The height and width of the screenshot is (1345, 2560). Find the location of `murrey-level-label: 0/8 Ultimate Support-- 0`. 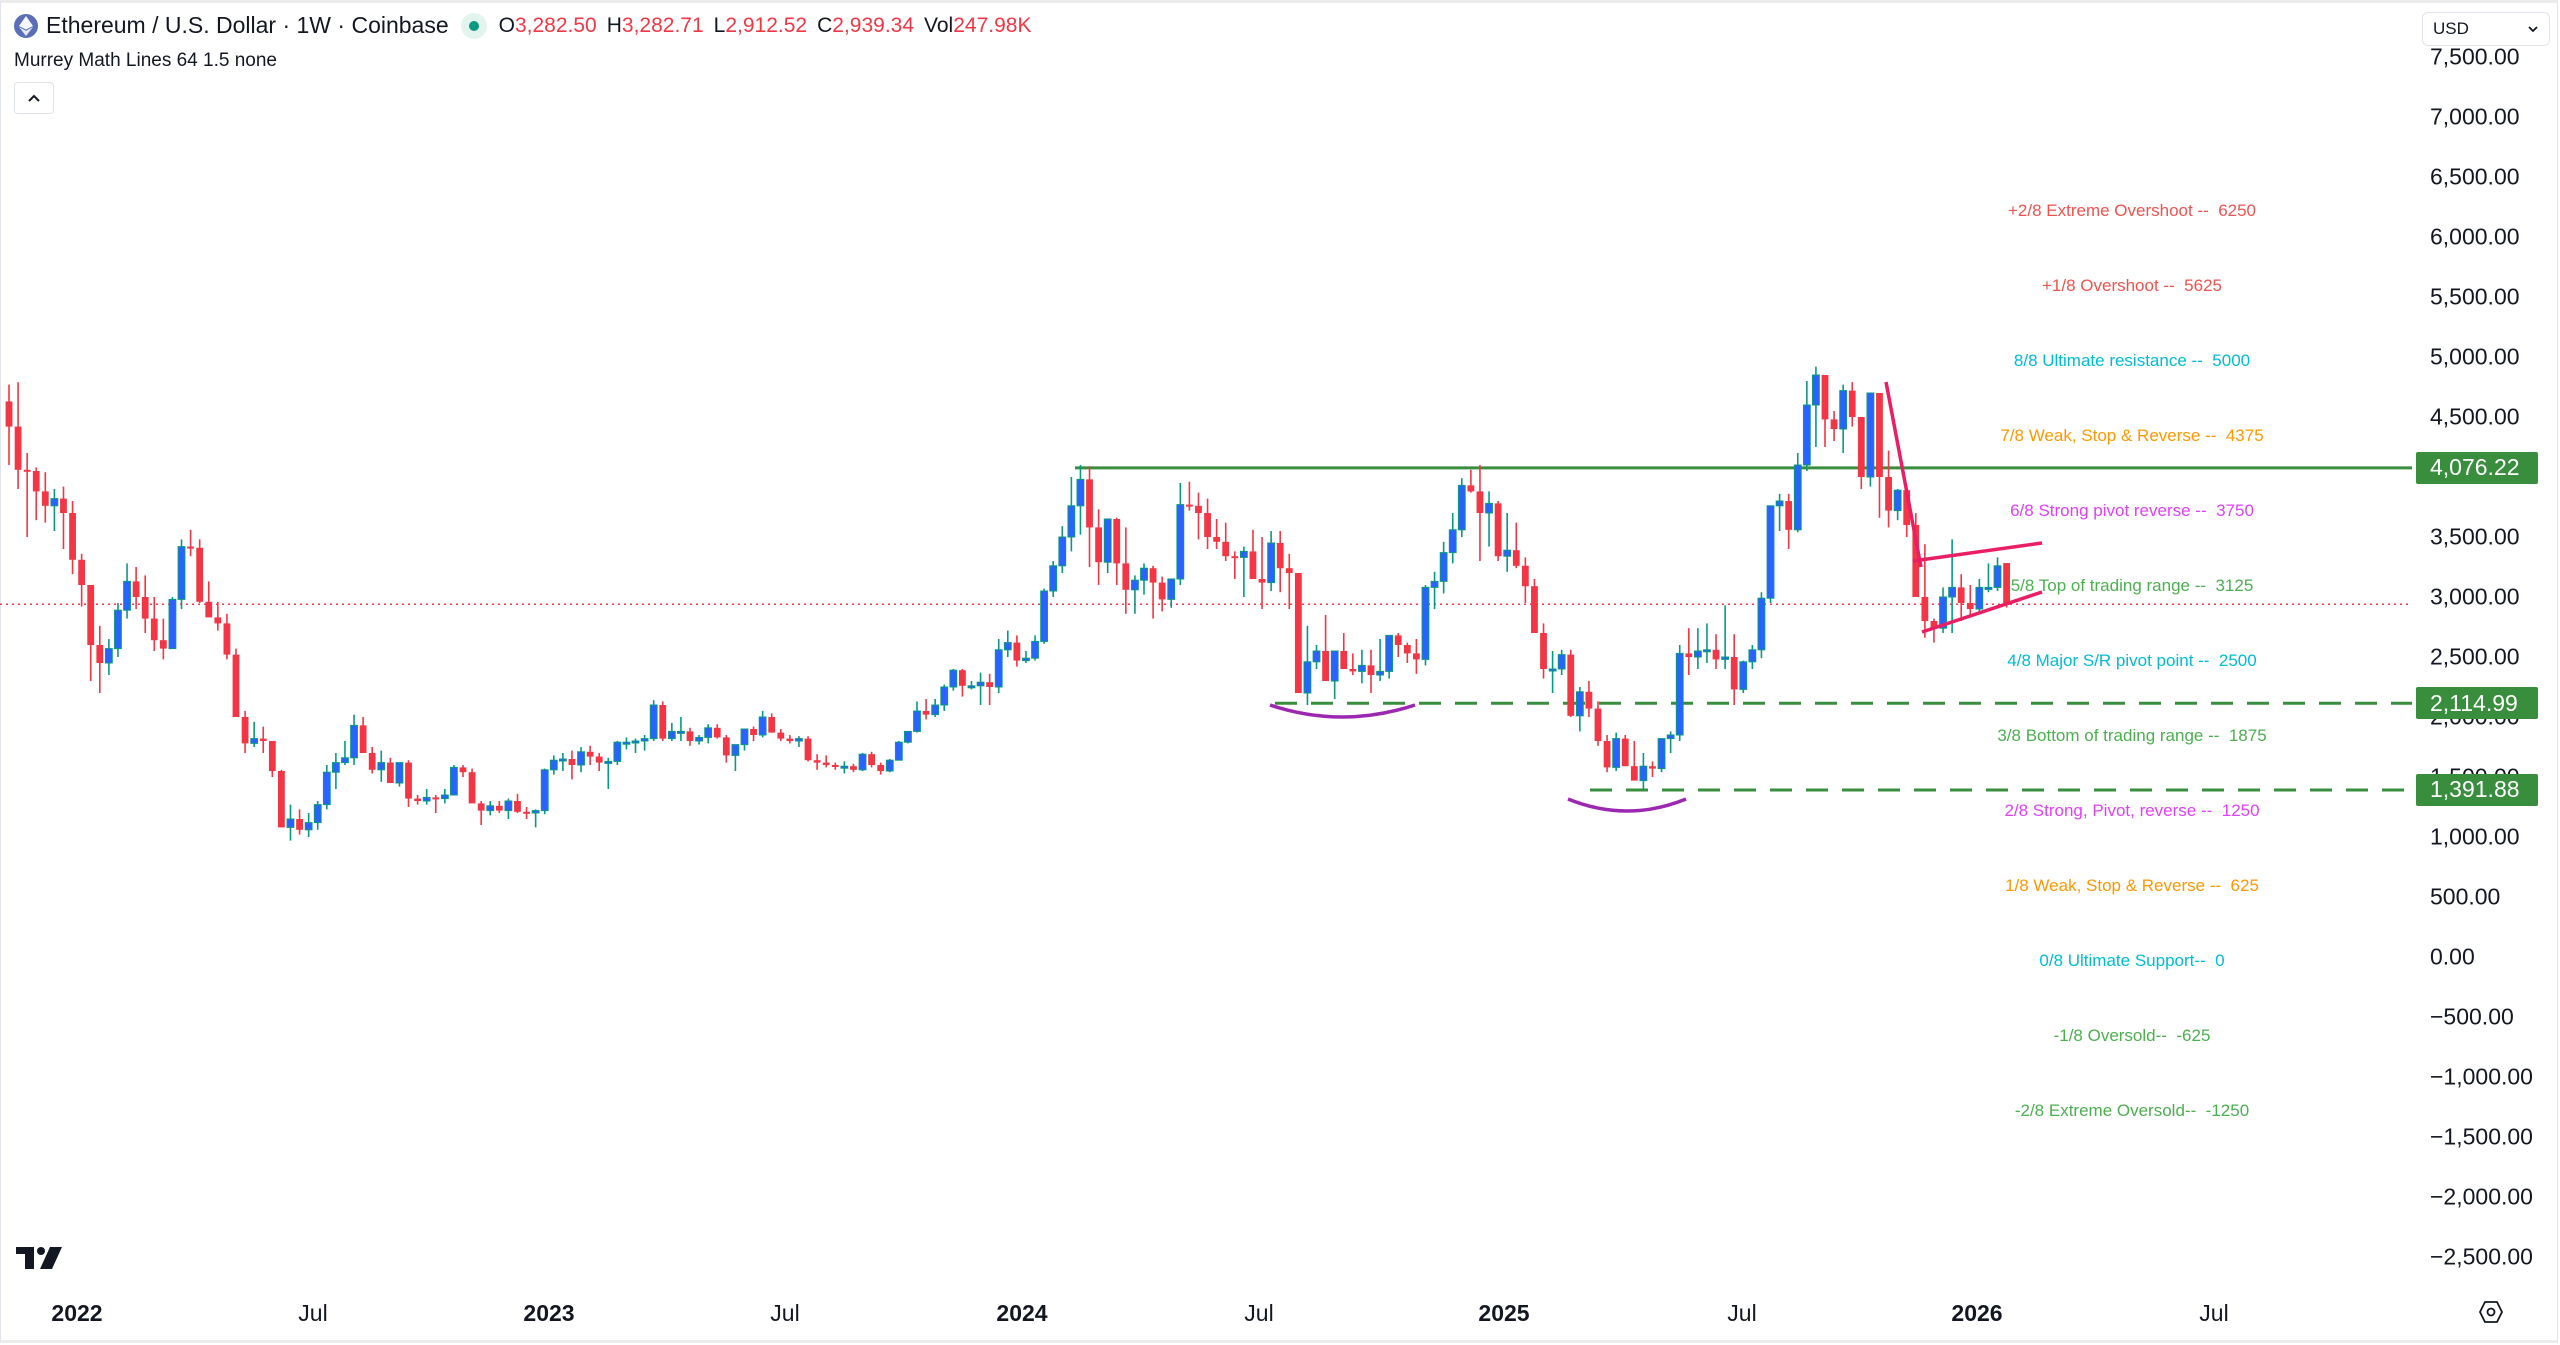

murrey-level-label: 0/8 Ultimate Support-- 0 is located at coordinates (2132, 960).